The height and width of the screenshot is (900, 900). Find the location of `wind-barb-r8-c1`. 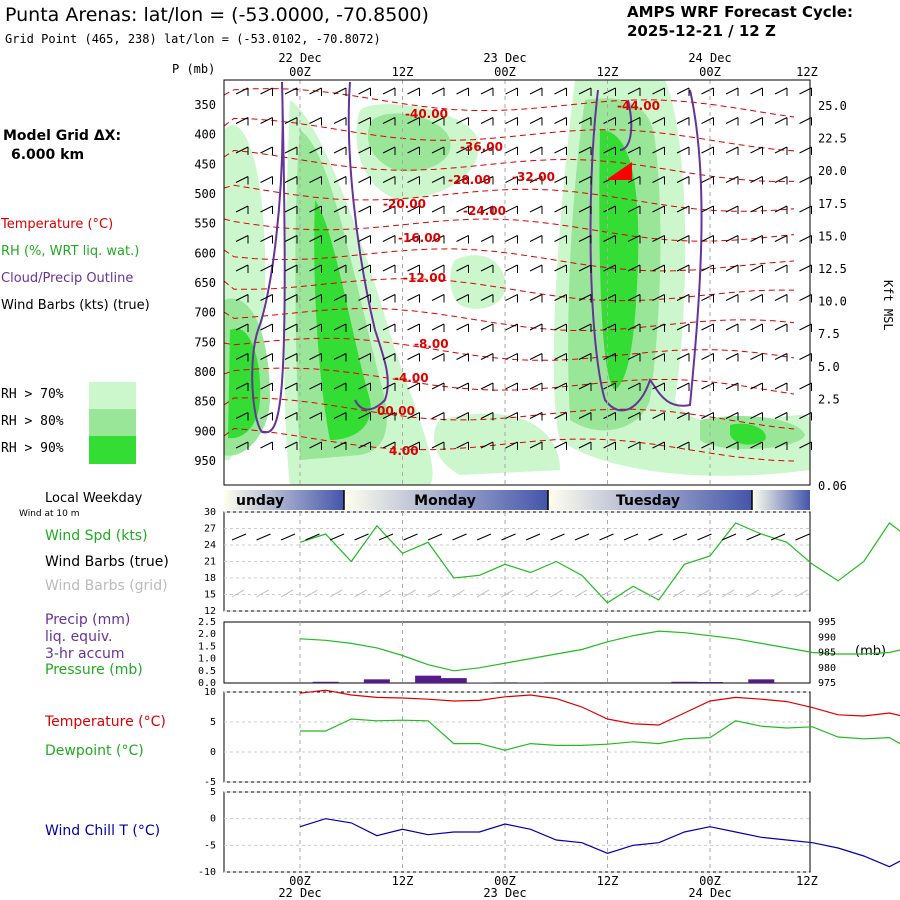

wind-barb-r8-c1 is located at coordinates (266, 327).